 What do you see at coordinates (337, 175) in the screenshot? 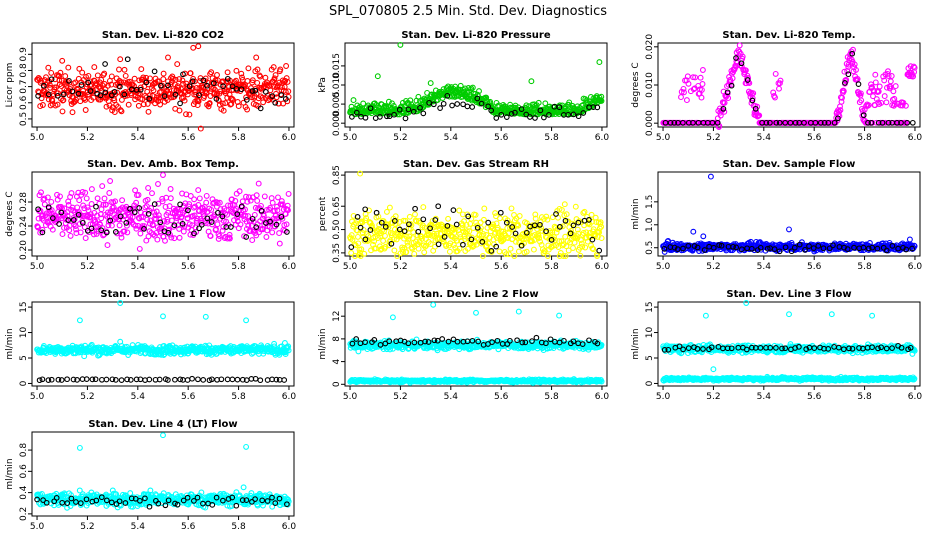
I see `y-tick-label: 0.85` at bounding box center [337, 175].